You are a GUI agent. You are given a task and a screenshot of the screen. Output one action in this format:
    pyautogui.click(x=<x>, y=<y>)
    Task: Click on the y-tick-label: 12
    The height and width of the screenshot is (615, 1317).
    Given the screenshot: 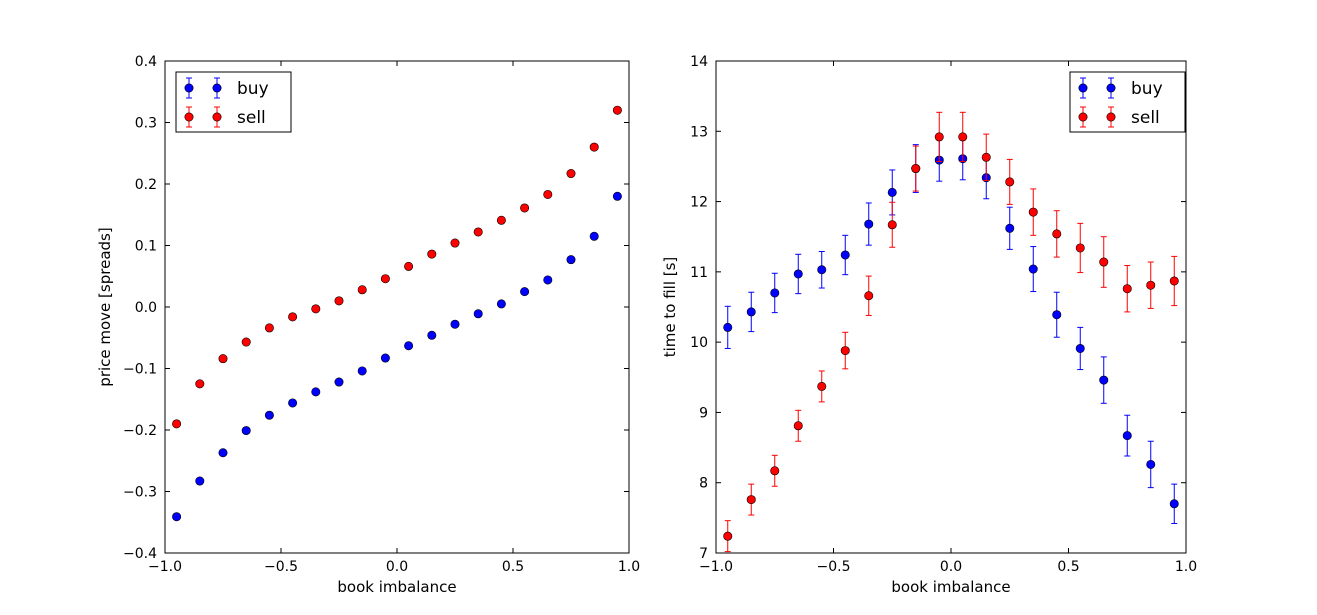 What is the action you would take?
    pyautogui.click(x=699, y=203)
    